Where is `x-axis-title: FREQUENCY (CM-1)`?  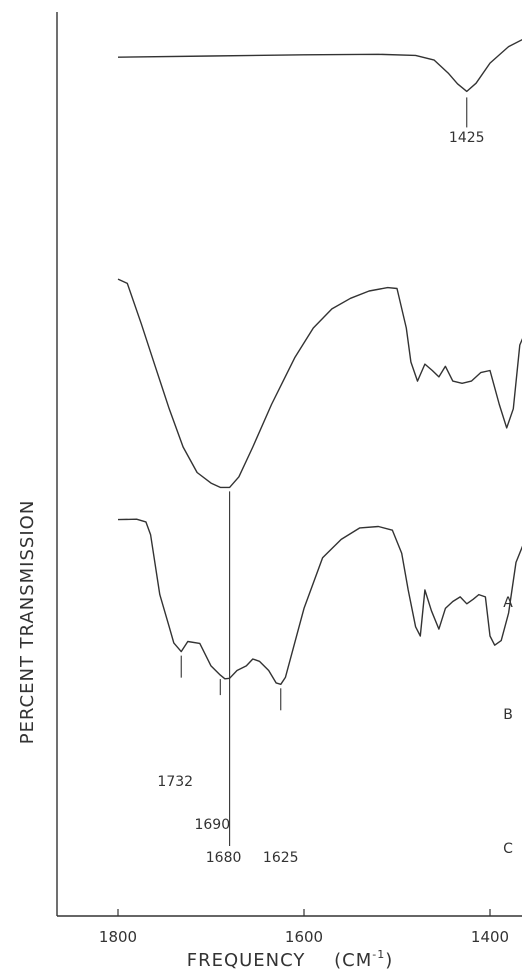 x-axis-title: FREQUENCY (CM-1) is located at coordinates (290, 959).